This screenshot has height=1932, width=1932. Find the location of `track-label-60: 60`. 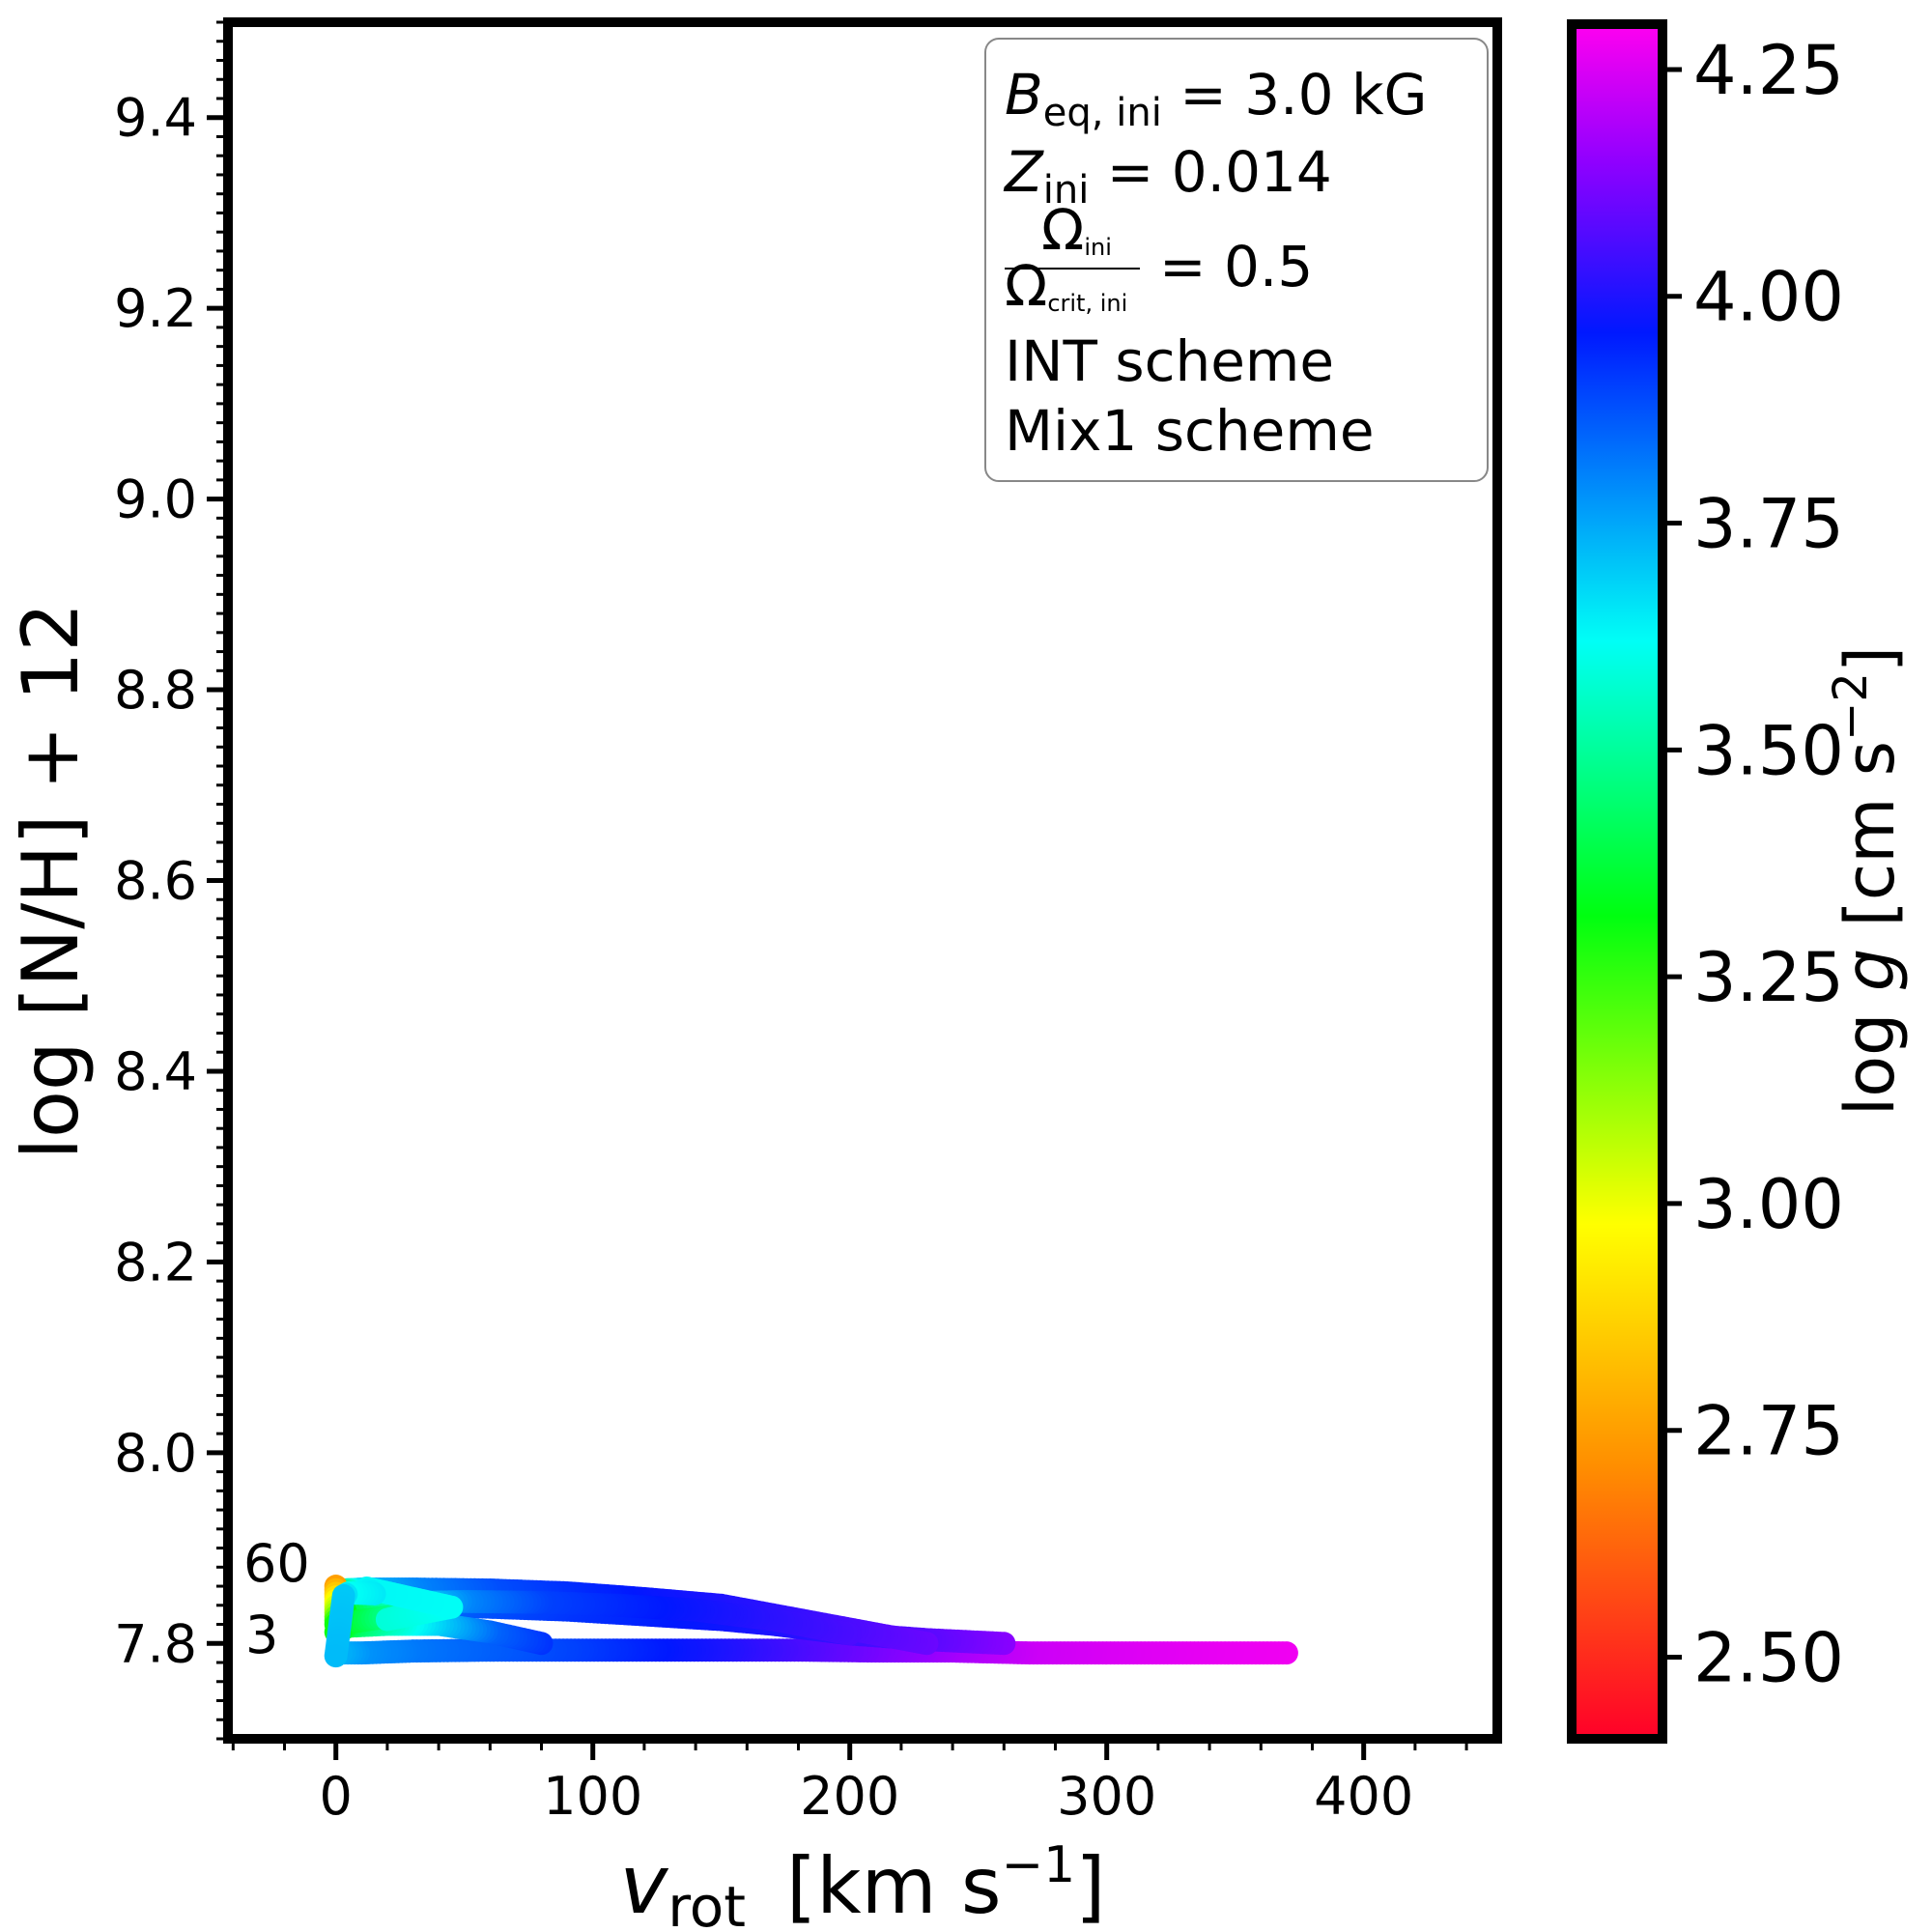

track-label-60: 60 is located at coordinates (276, 1563).